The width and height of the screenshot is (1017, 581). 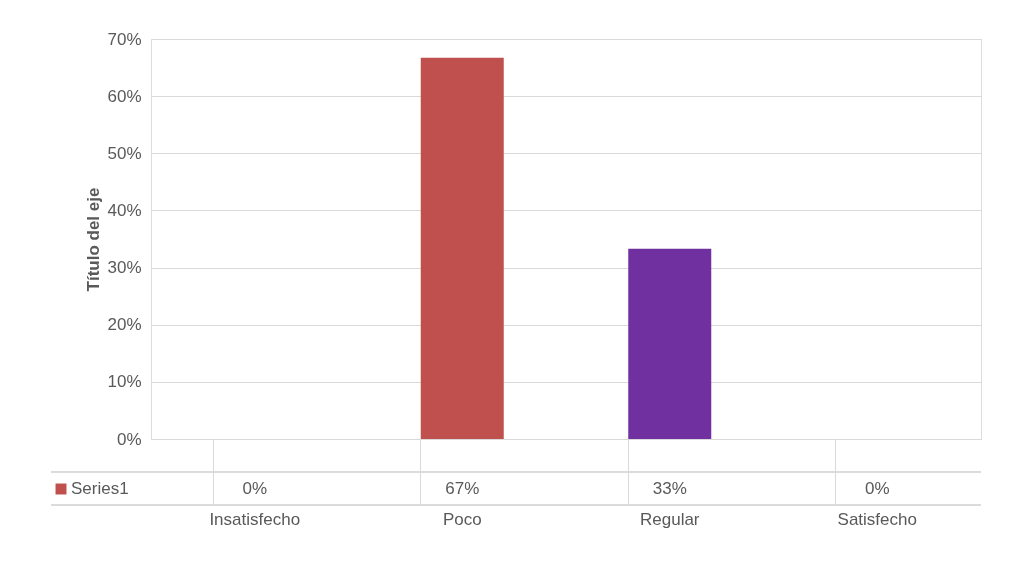 What do you see at coordinates (124, 96) in the screenshot?
I see `y-tick-label: 60%` at bounding box center [124, 96].